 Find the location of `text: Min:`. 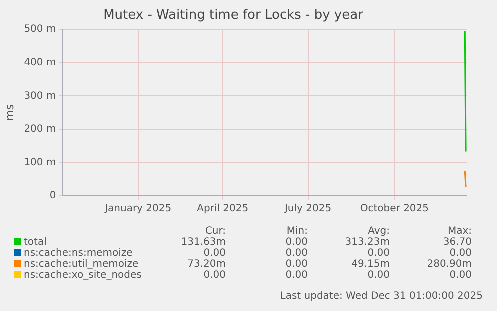

text: Min: is located at coordinates (297, 231).